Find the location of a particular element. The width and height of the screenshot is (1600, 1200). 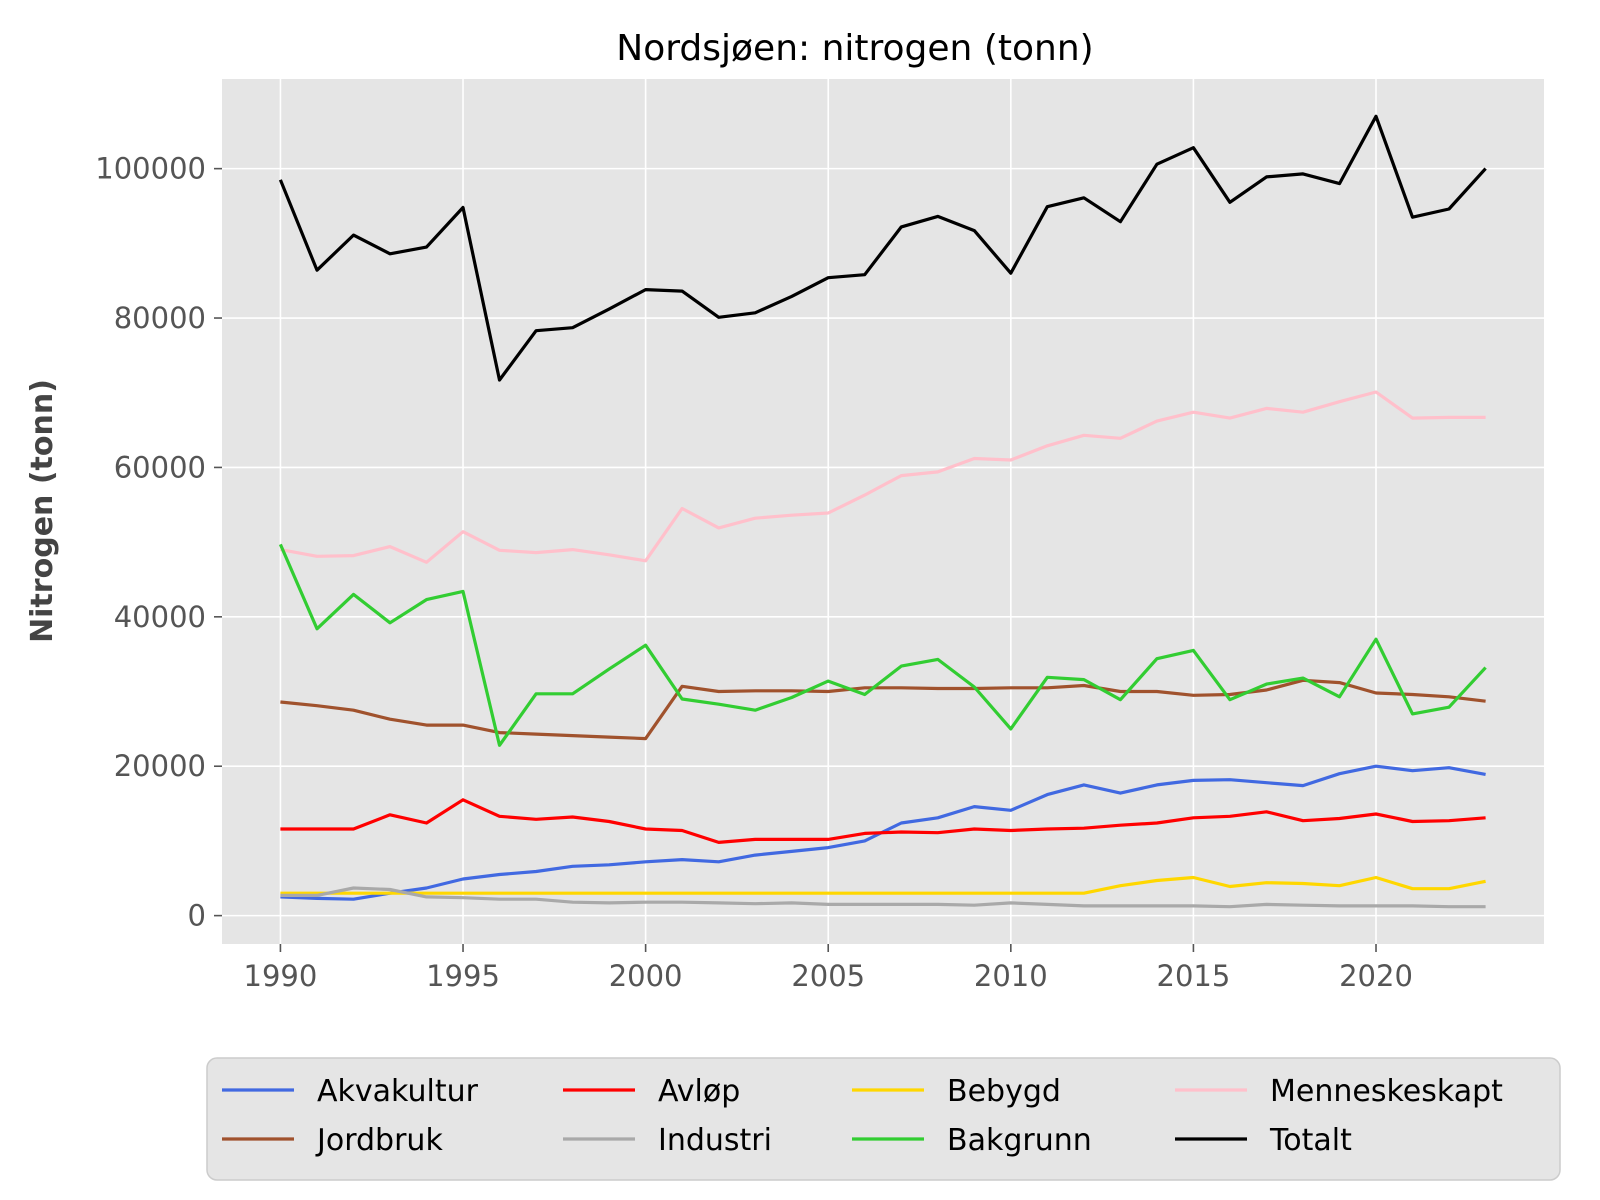

x-tick-label: 2005 is located at coordinates (828, 976).